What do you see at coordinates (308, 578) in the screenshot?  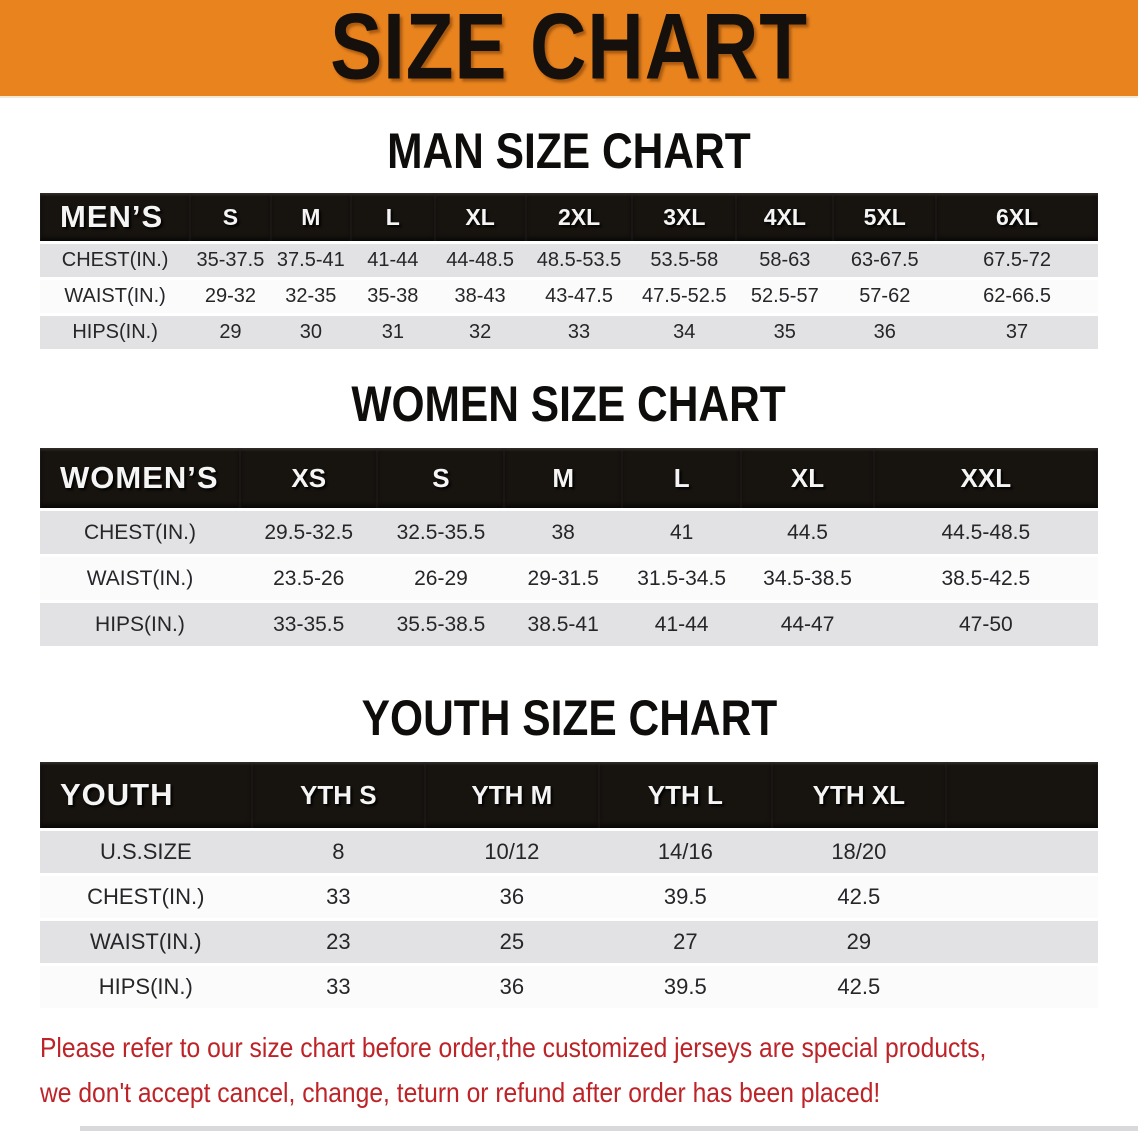 I see `value-cell: 23.5-26` at bounding box center [308, 578].